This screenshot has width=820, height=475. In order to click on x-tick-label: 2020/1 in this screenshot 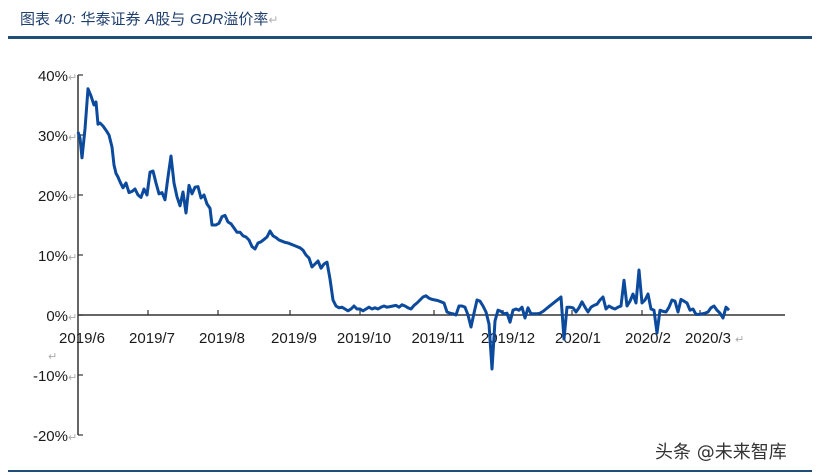, I will do `click(578, 338)`.